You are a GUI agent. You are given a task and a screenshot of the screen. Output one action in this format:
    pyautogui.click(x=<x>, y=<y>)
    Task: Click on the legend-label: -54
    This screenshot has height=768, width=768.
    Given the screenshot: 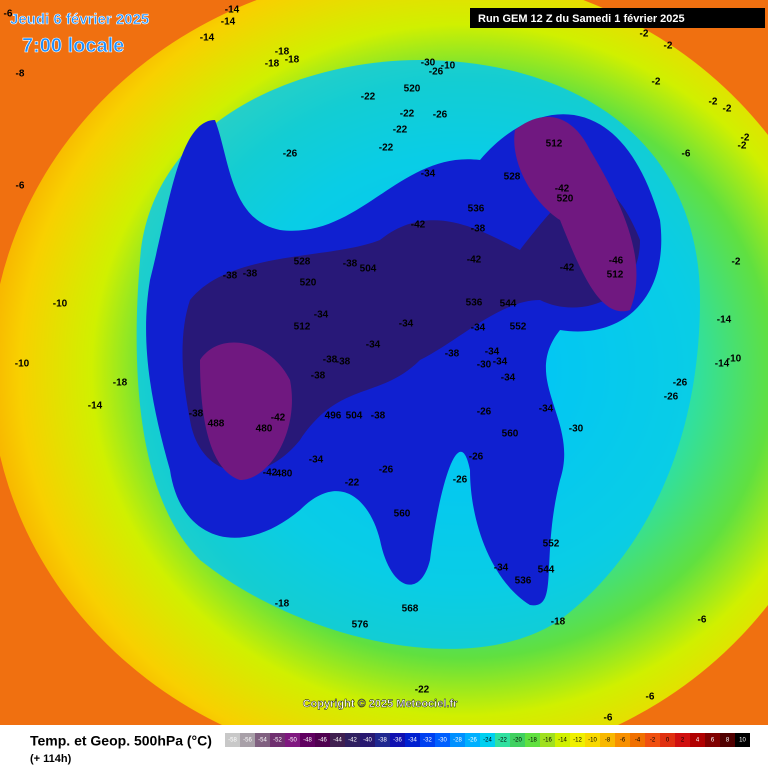 What is the action you would take?
    pyautogui.click(x=262, y=741)
    